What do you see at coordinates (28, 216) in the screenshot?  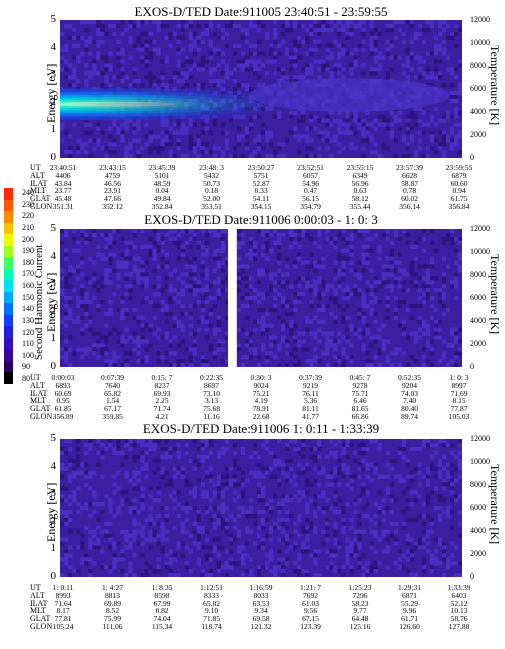 I see `colorbar-label: 220` at bounding box center [28, 216].